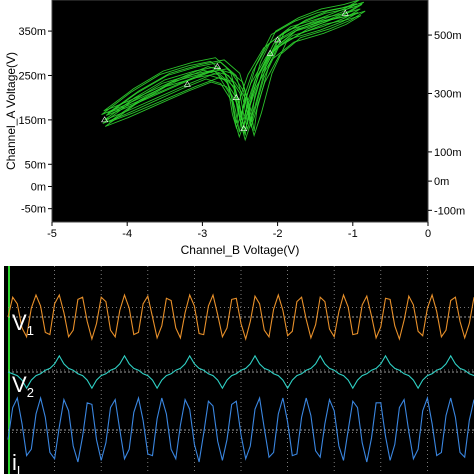  Describe the element at coordinates (240, 429) in the screenshot. I see `scope-trace-il` at that location.